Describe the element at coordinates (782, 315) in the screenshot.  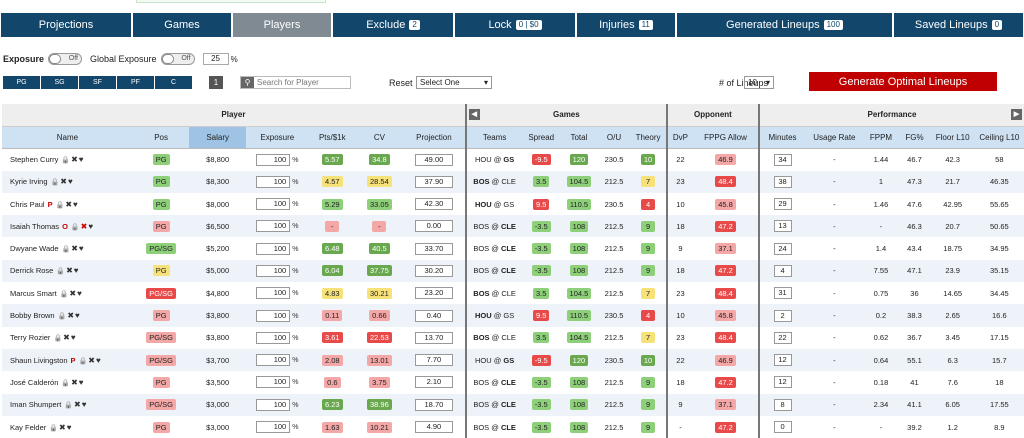
I see `minutes-input: 2` at that location.